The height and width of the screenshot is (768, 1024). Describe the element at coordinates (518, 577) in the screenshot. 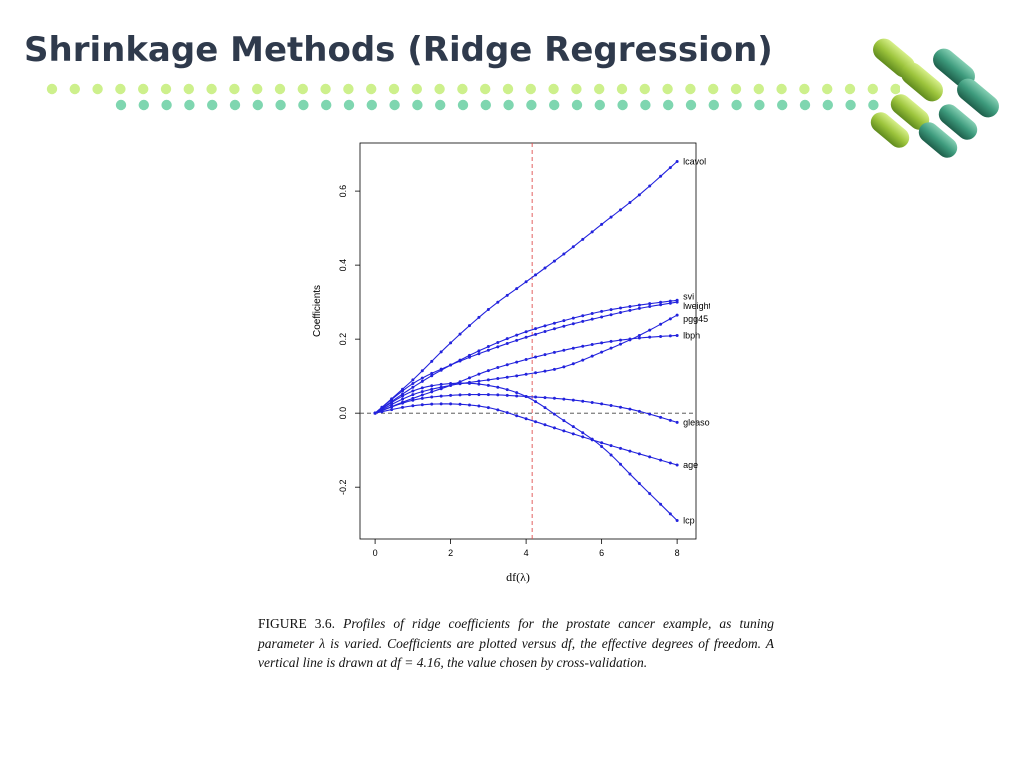

I see `x-axis-label: df(λ)` at that location.